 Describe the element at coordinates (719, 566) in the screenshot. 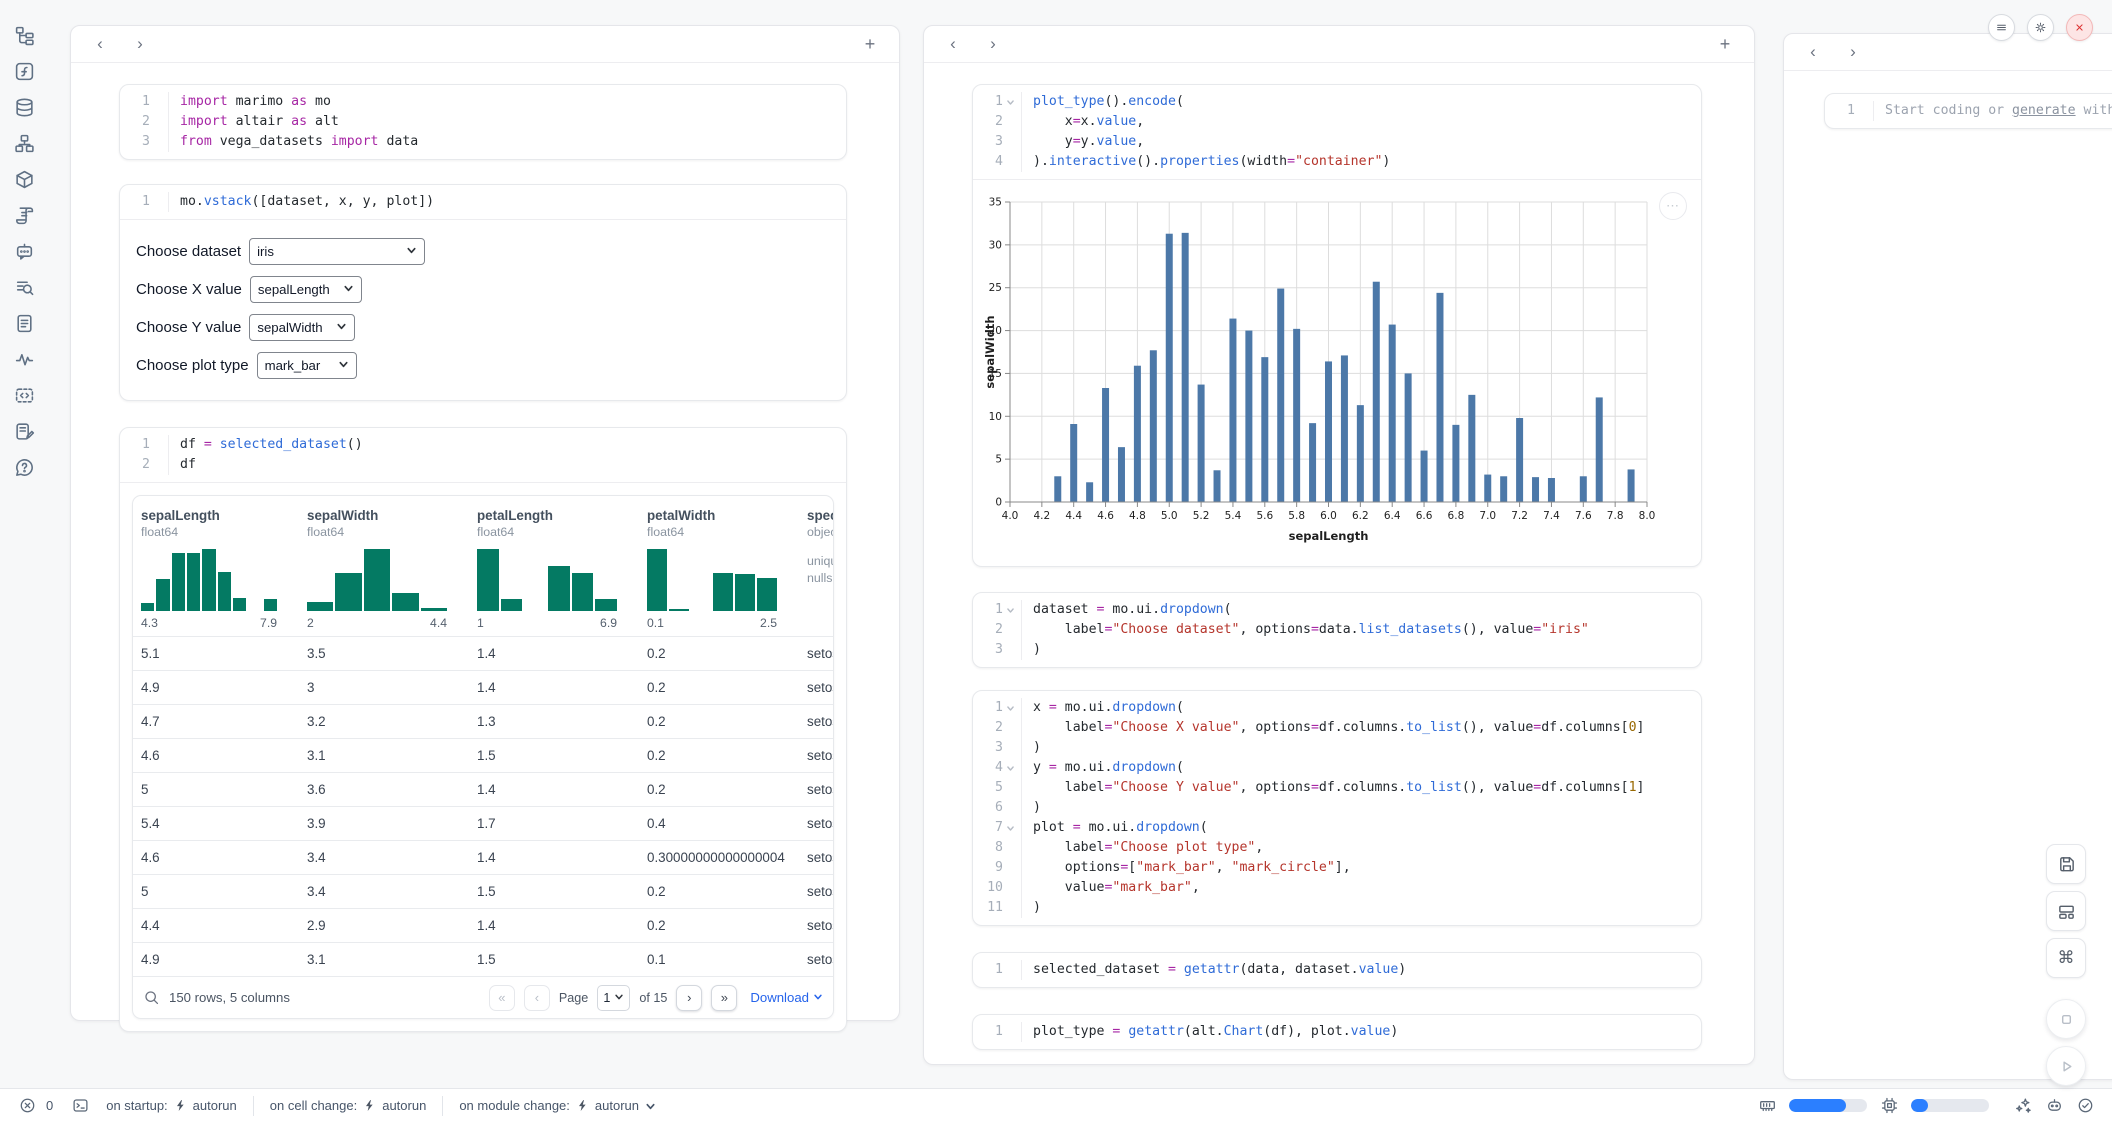

I see `column-header: petalWidth float64 0.1 2.5` at that location.